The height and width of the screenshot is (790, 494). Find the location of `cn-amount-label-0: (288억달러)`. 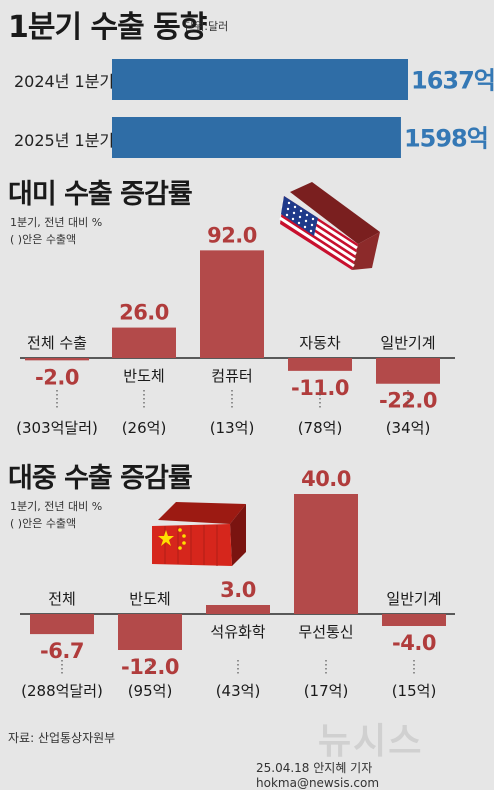

cn-amount-label-0: (288억달러) is located at coordinates (62, 691).